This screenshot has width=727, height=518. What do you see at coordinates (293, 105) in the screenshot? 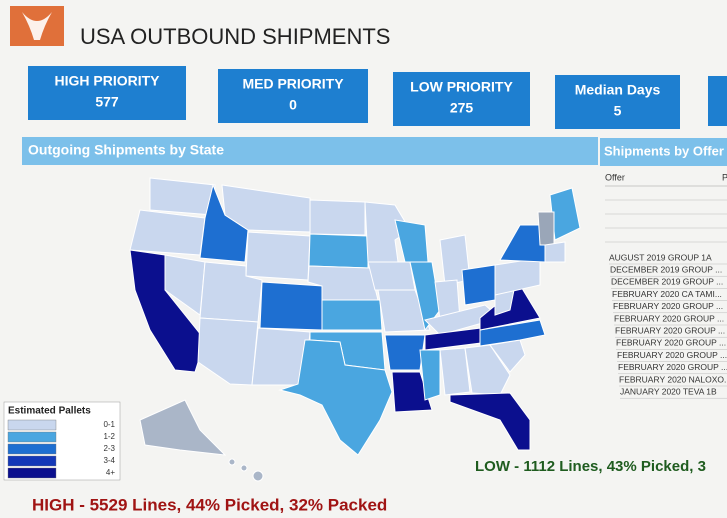
I see `kpi-value: 0` at bounding box center [293, 105].